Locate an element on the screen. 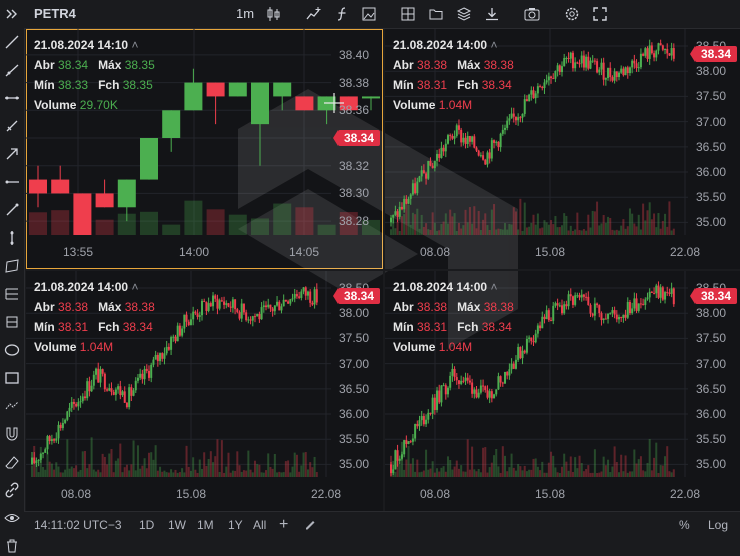 The image size is (740, 556). link-icon is located at coordinates (12, 490).